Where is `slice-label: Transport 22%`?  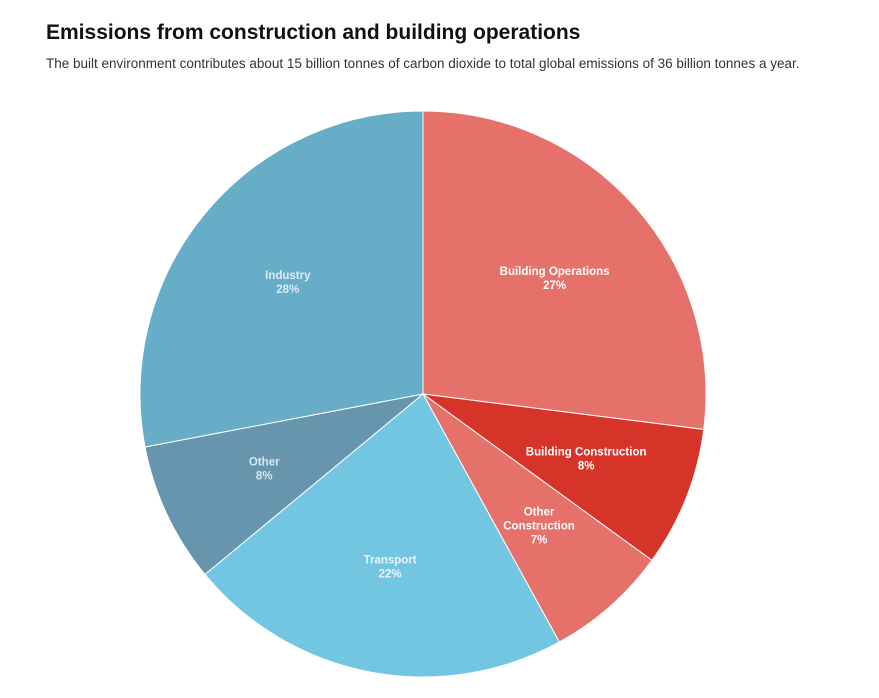
slice-label: Transport 22% is located at coordinates (390, 567).